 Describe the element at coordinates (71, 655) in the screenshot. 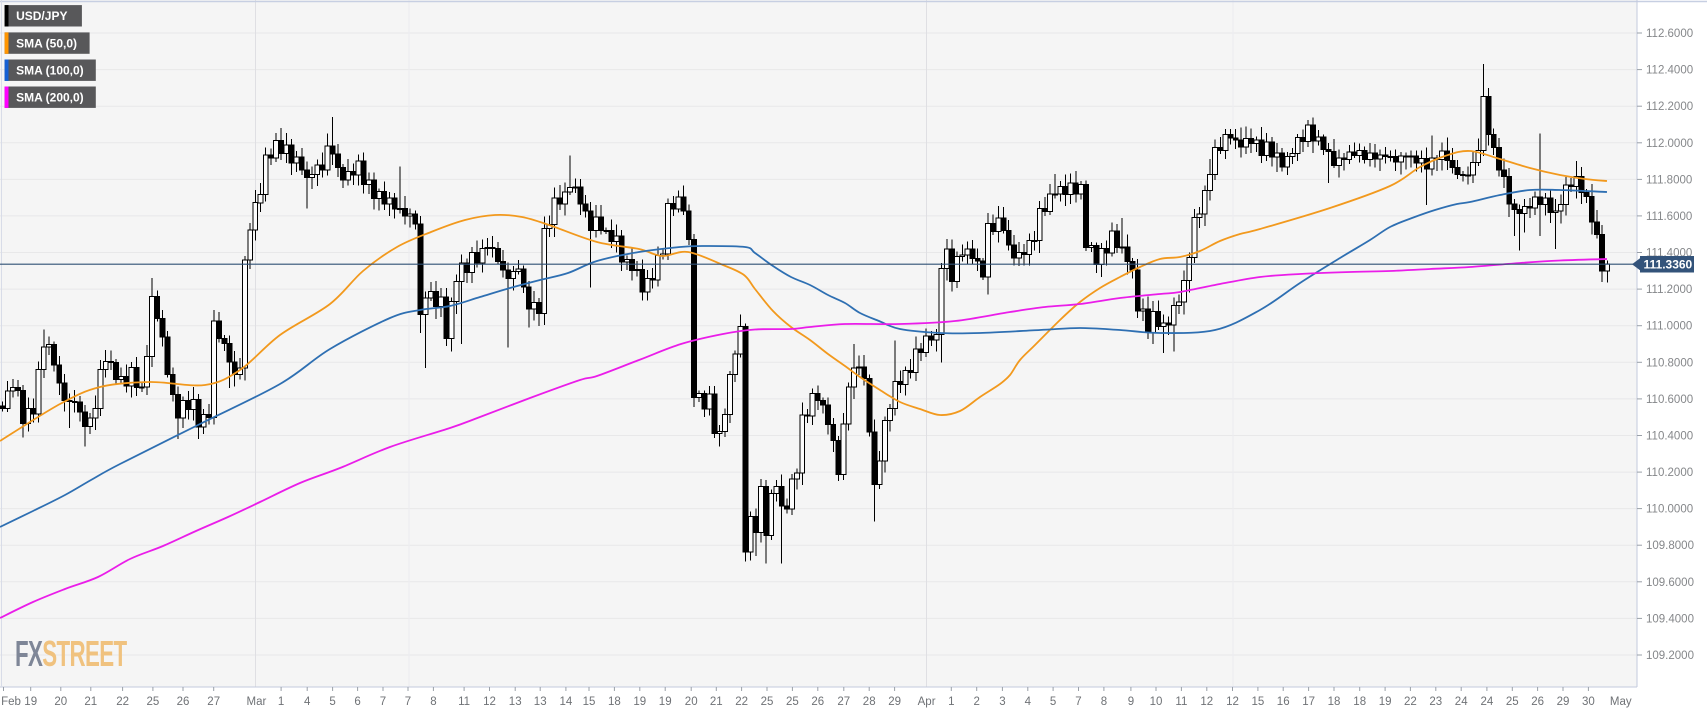

I see `svg-text: FXSTREET` at that location.